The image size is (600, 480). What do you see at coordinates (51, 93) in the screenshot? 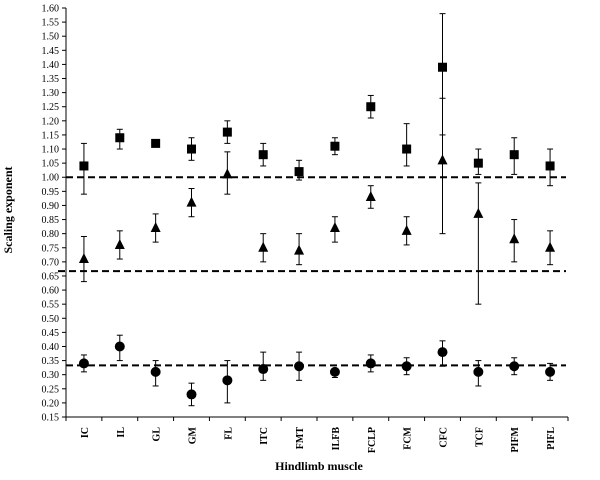
I see `y-tick-label: 1.30` at bounding box center [51, 93].